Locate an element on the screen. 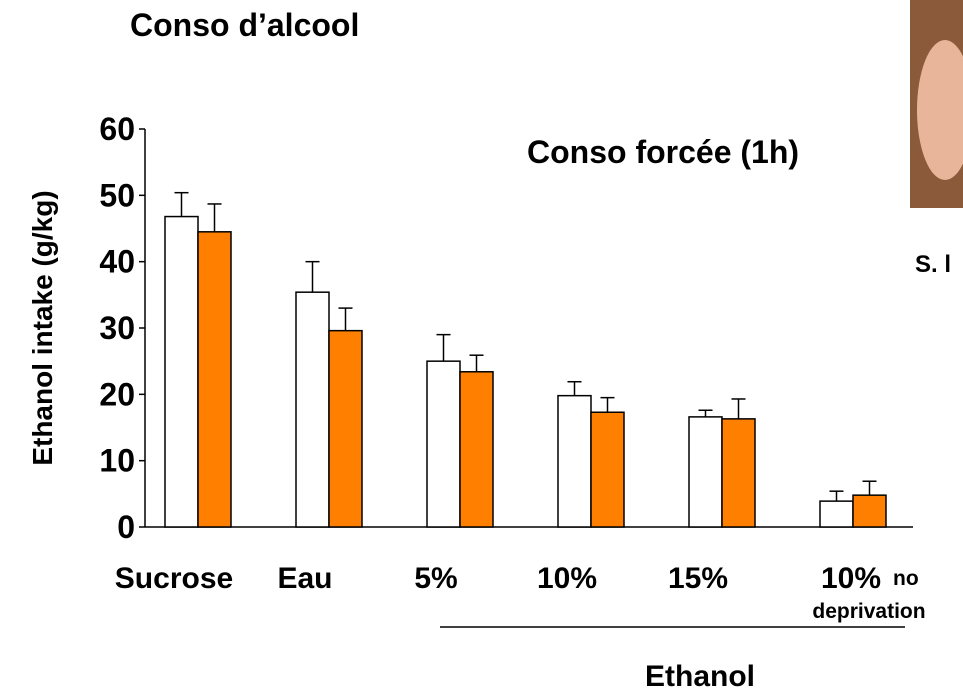 This screenshot has height=699, width=963. x-tick-label: Eau is located at coordinates (304, 578).